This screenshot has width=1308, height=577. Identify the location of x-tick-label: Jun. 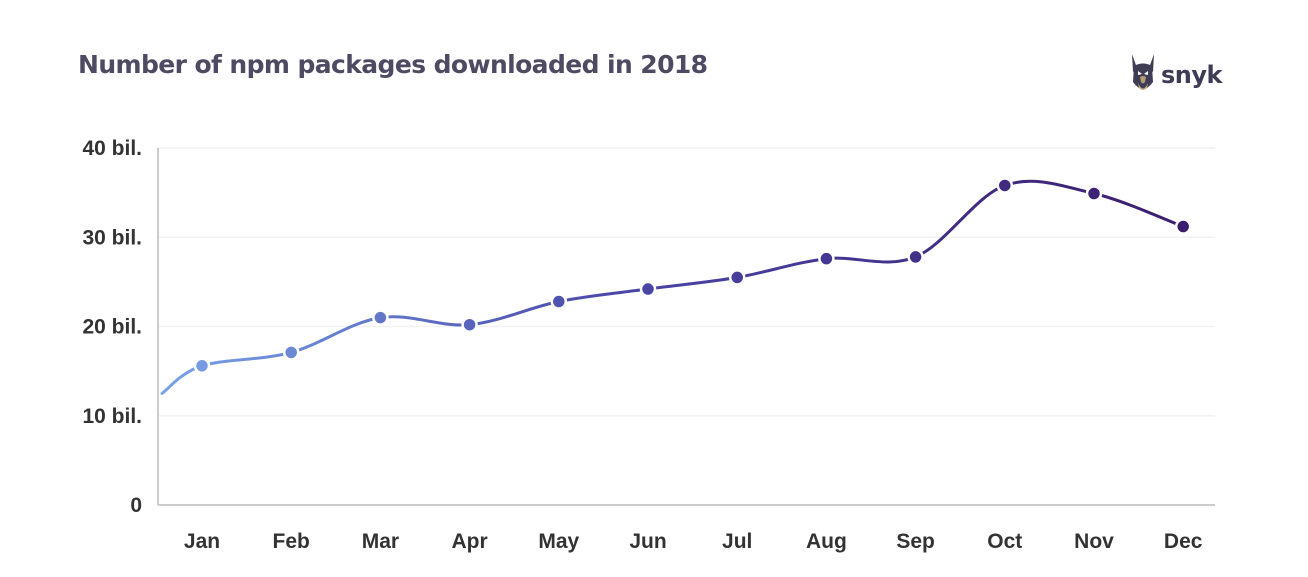
(647, 541).